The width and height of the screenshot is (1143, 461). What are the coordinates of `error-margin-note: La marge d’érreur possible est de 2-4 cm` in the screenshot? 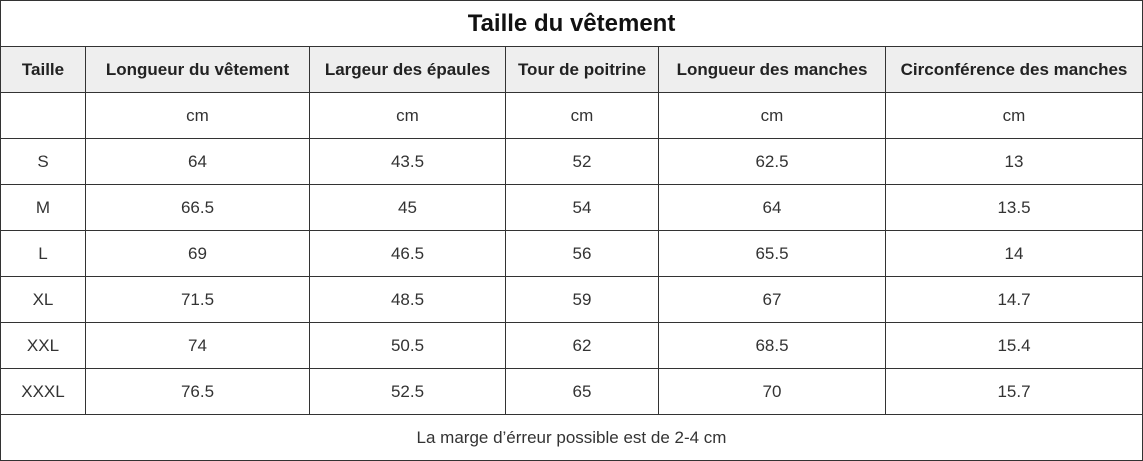 It's located at (571, 437).